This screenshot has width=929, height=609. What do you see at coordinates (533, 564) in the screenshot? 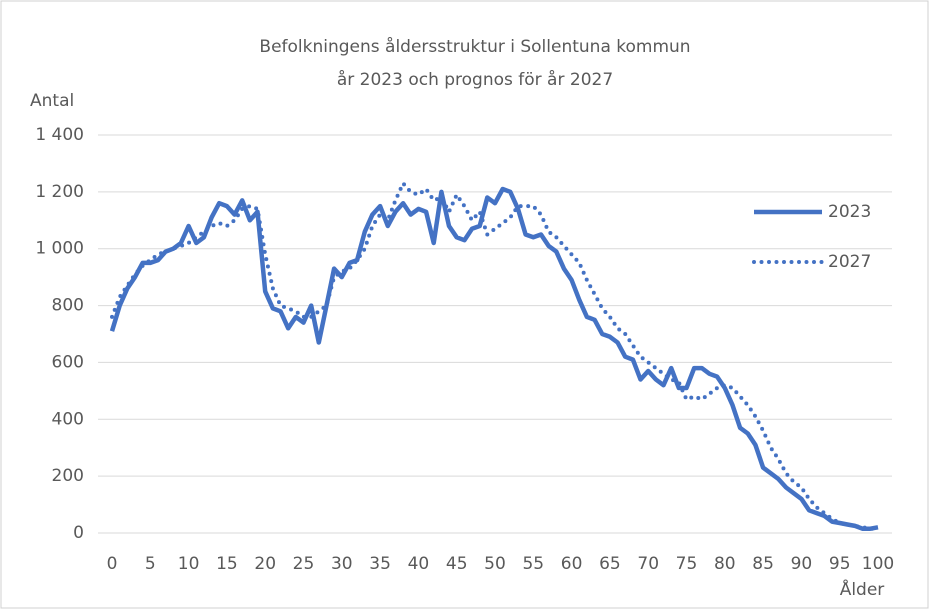
I see `x-tick-label: 55` at bounding box center [533, 564].